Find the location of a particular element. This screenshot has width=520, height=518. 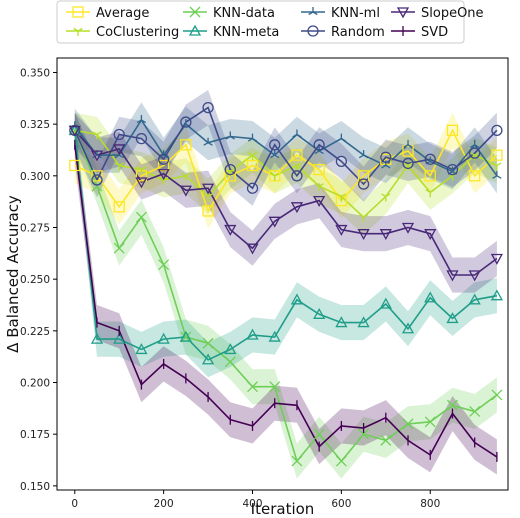

legend-label: SVD is located at coordinates (434, 32).